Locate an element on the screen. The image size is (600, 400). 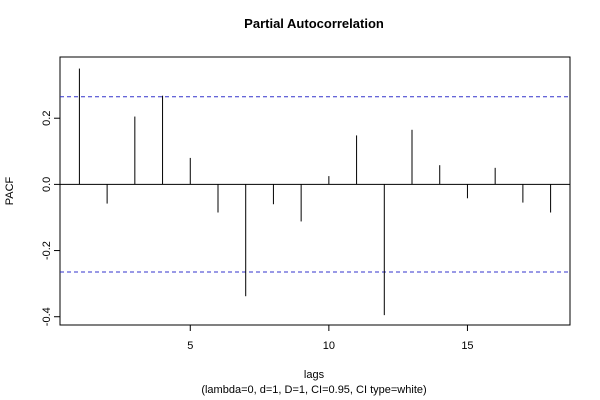
y-tick-label: 0.2 is located at coordinates (47, 118).